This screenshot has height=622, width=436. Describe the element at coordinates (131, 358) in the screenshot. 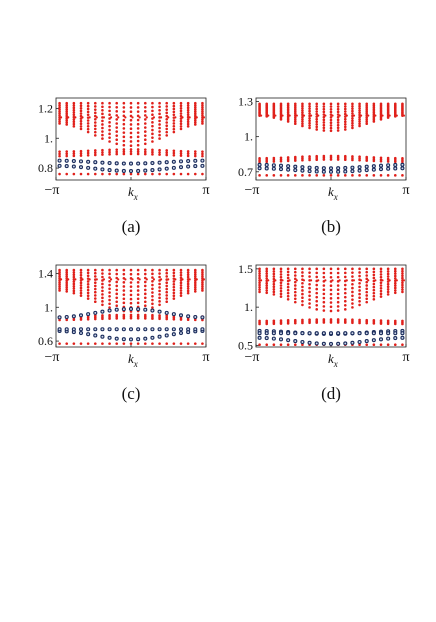

I see `x-axis-label-main: k` at that location.